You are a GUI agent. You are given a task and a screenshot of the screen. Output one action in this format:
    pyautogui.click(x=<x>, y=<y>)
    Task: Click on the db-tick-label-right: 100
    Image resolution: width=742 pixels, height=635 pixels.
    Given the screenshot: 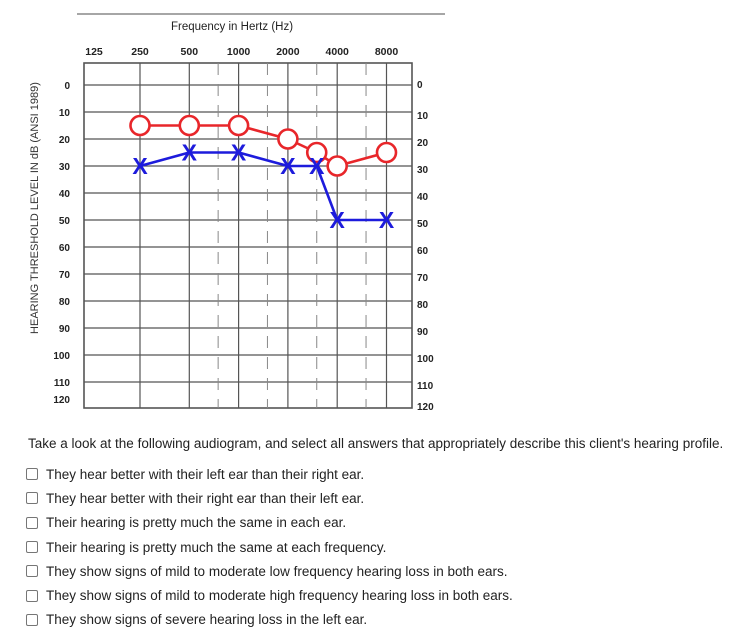 What is the action you would take?
    pyautogui.click(x=425, y=359)
    